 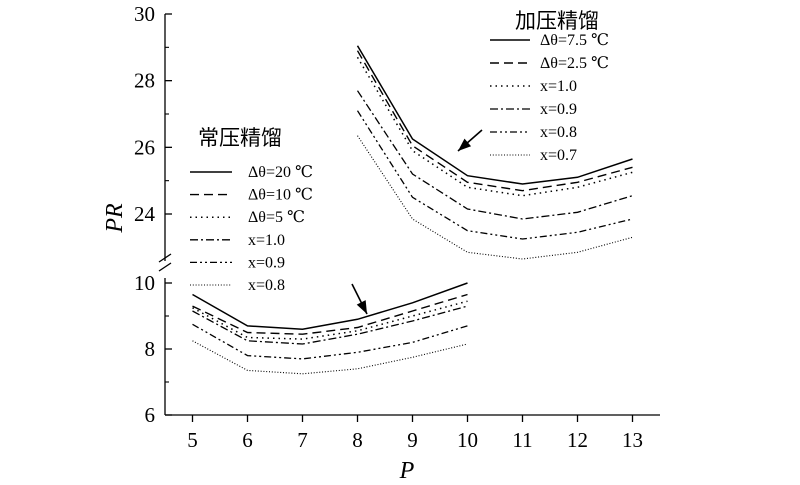 I want to click on annotation-arrow-upper, so click(x=470, y=140).